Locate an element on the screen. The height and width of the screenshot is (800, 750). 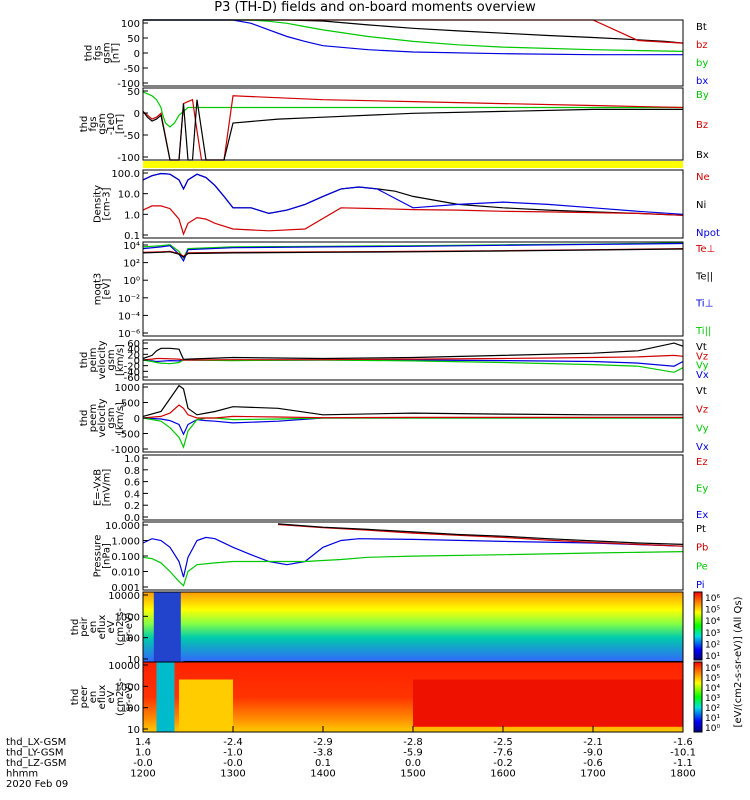
series-peem-Vt is located at coordinates (412, 400).